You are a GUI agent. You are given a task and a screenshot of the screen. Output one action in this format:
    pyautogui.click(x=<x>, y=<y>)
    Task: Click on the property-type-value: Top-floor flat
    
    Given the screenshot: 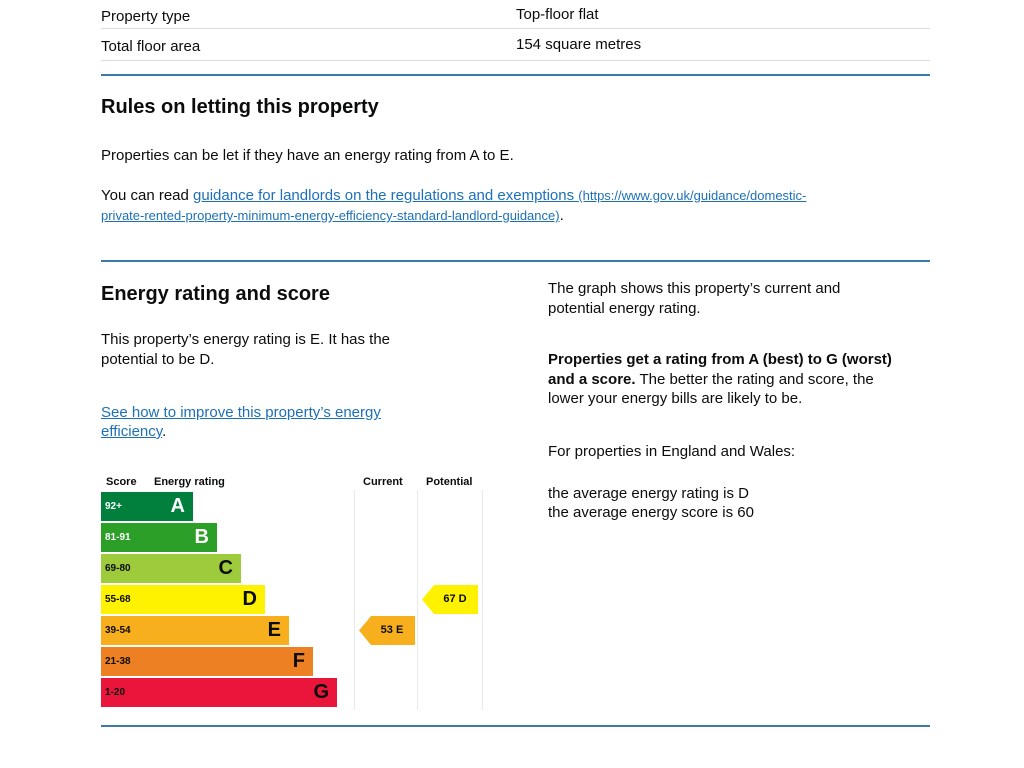 What is the action you would take?
    pyautogui.click(x=557, y=14)
    